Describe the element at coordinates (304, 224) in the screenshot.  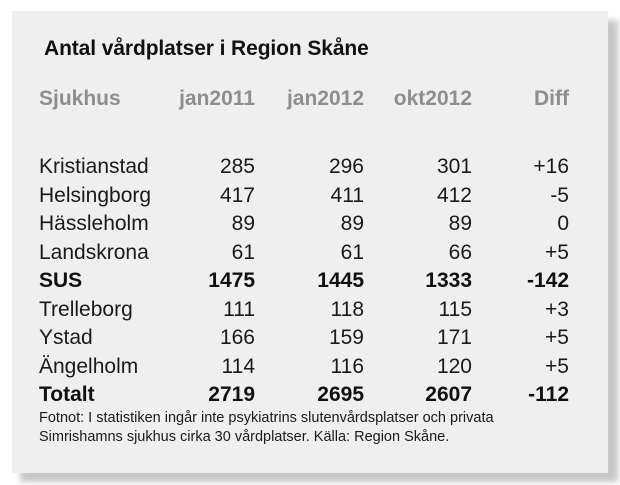
I see `table-row: Hässleholm 89 89 89 0` at that location.